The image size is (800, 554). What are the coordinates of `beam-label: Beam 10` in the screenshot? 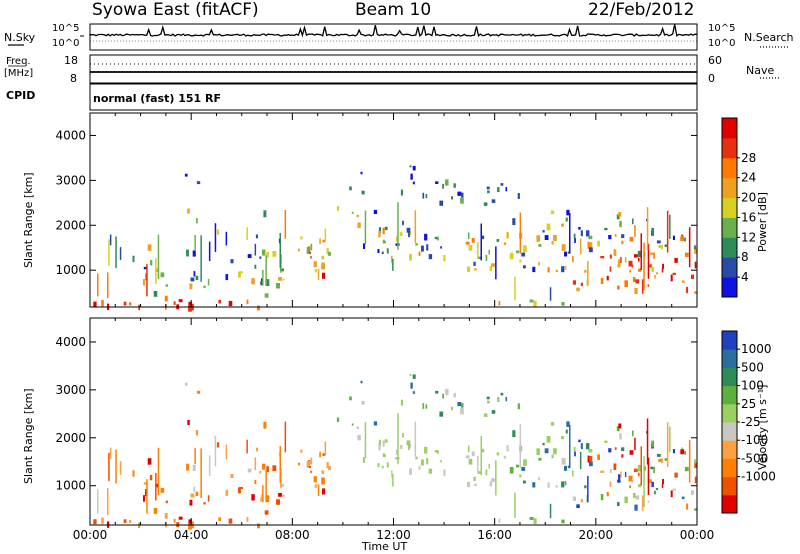 It's located at (393, 10).